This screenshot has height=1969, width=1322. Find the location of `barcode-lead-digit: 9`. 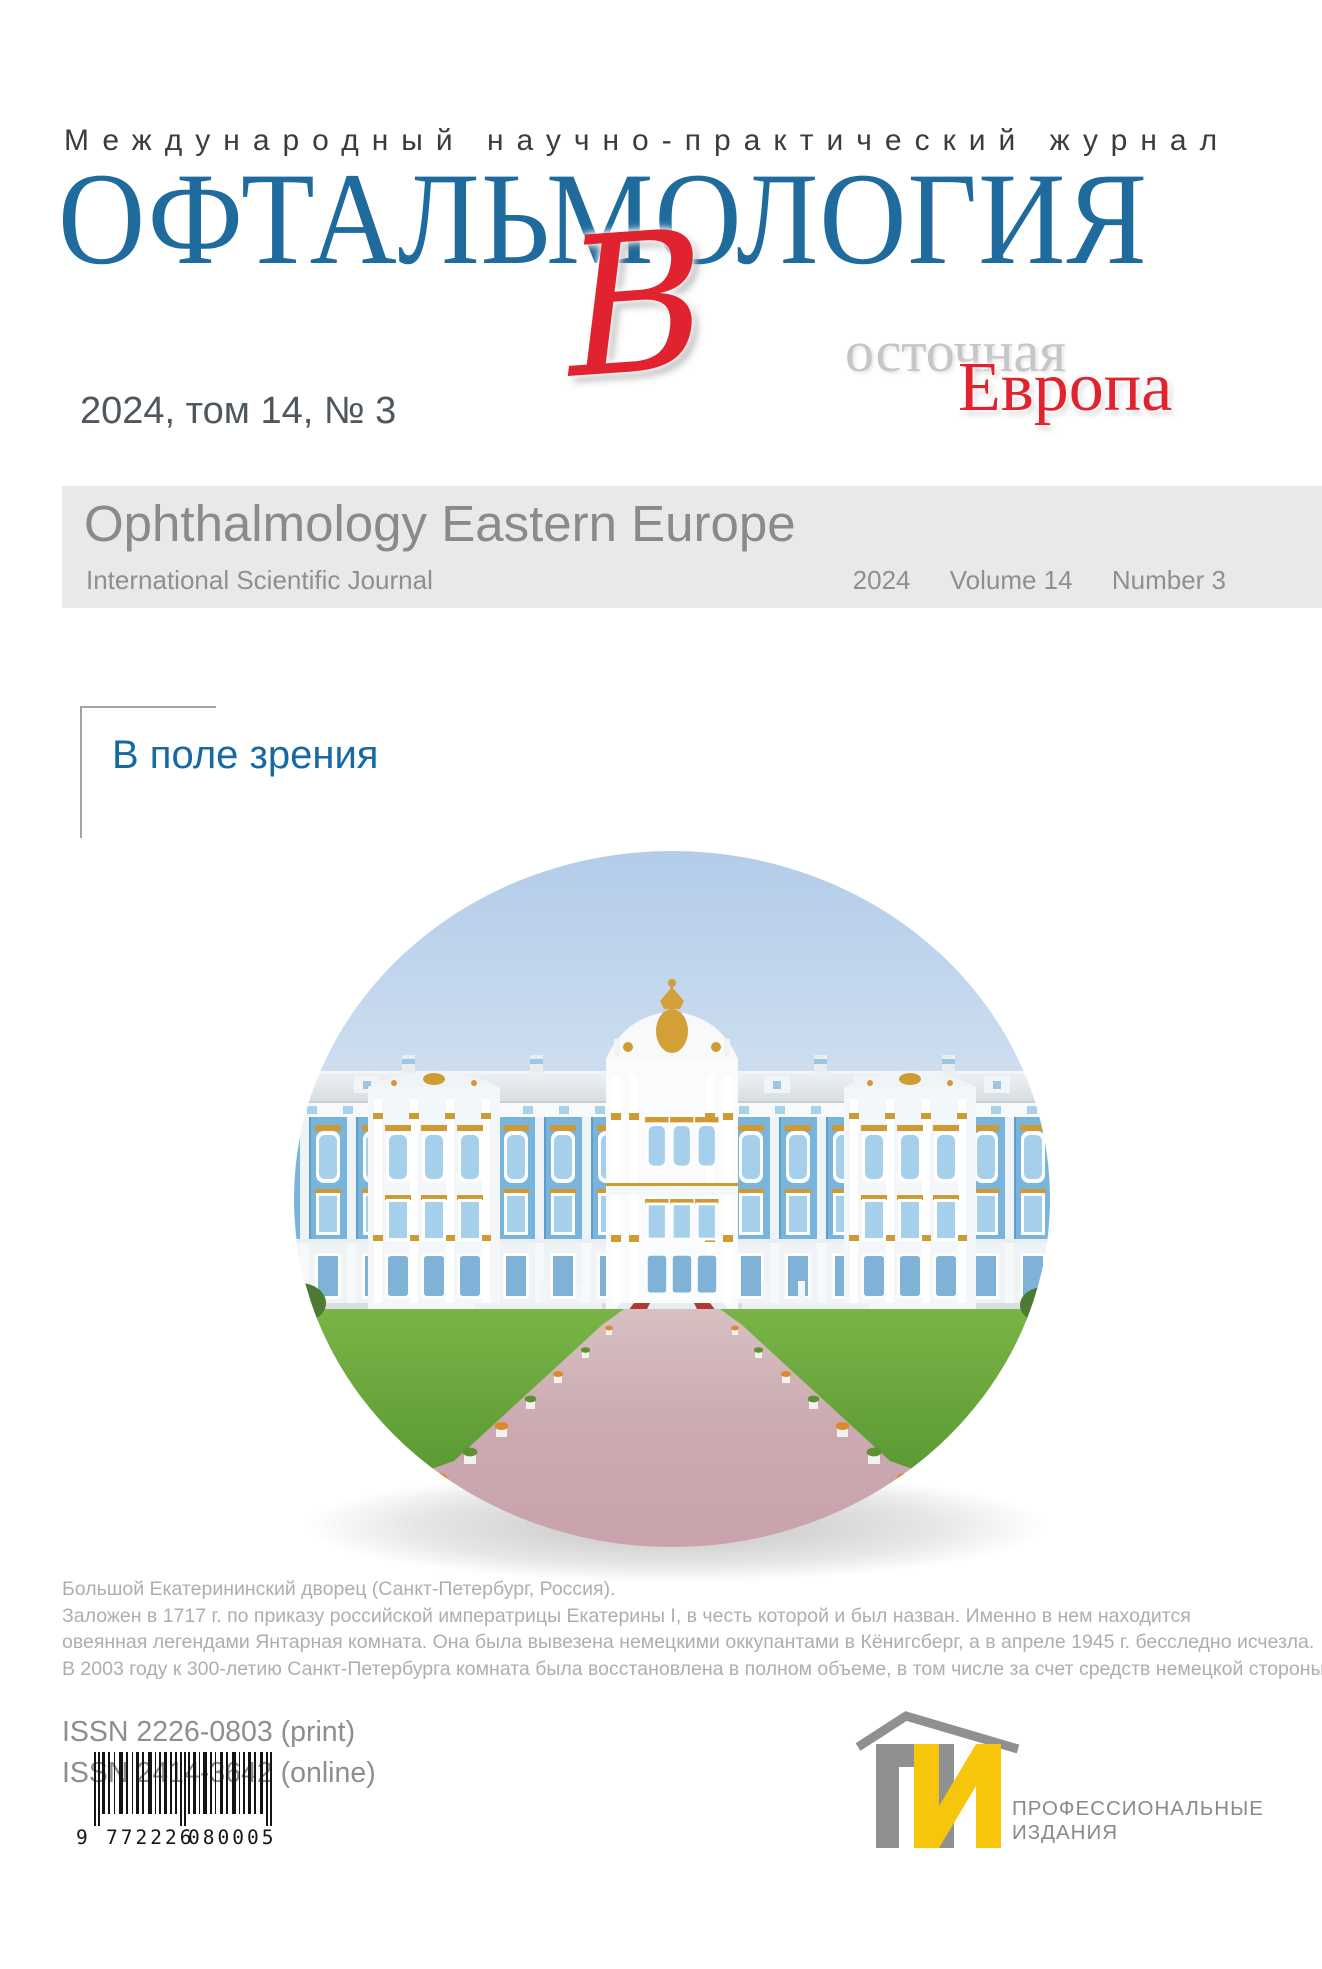

barcode-lead-digit: 9 is located at coordinates (82, 1837).